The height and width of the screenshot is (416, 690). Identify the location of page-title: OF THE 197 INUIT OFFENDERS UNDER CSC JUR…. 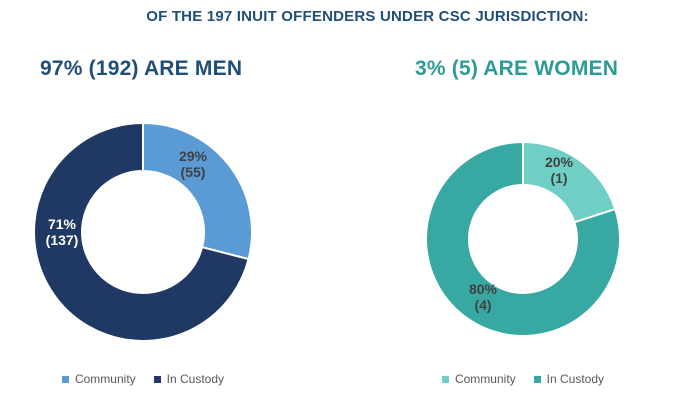
(367, 16).